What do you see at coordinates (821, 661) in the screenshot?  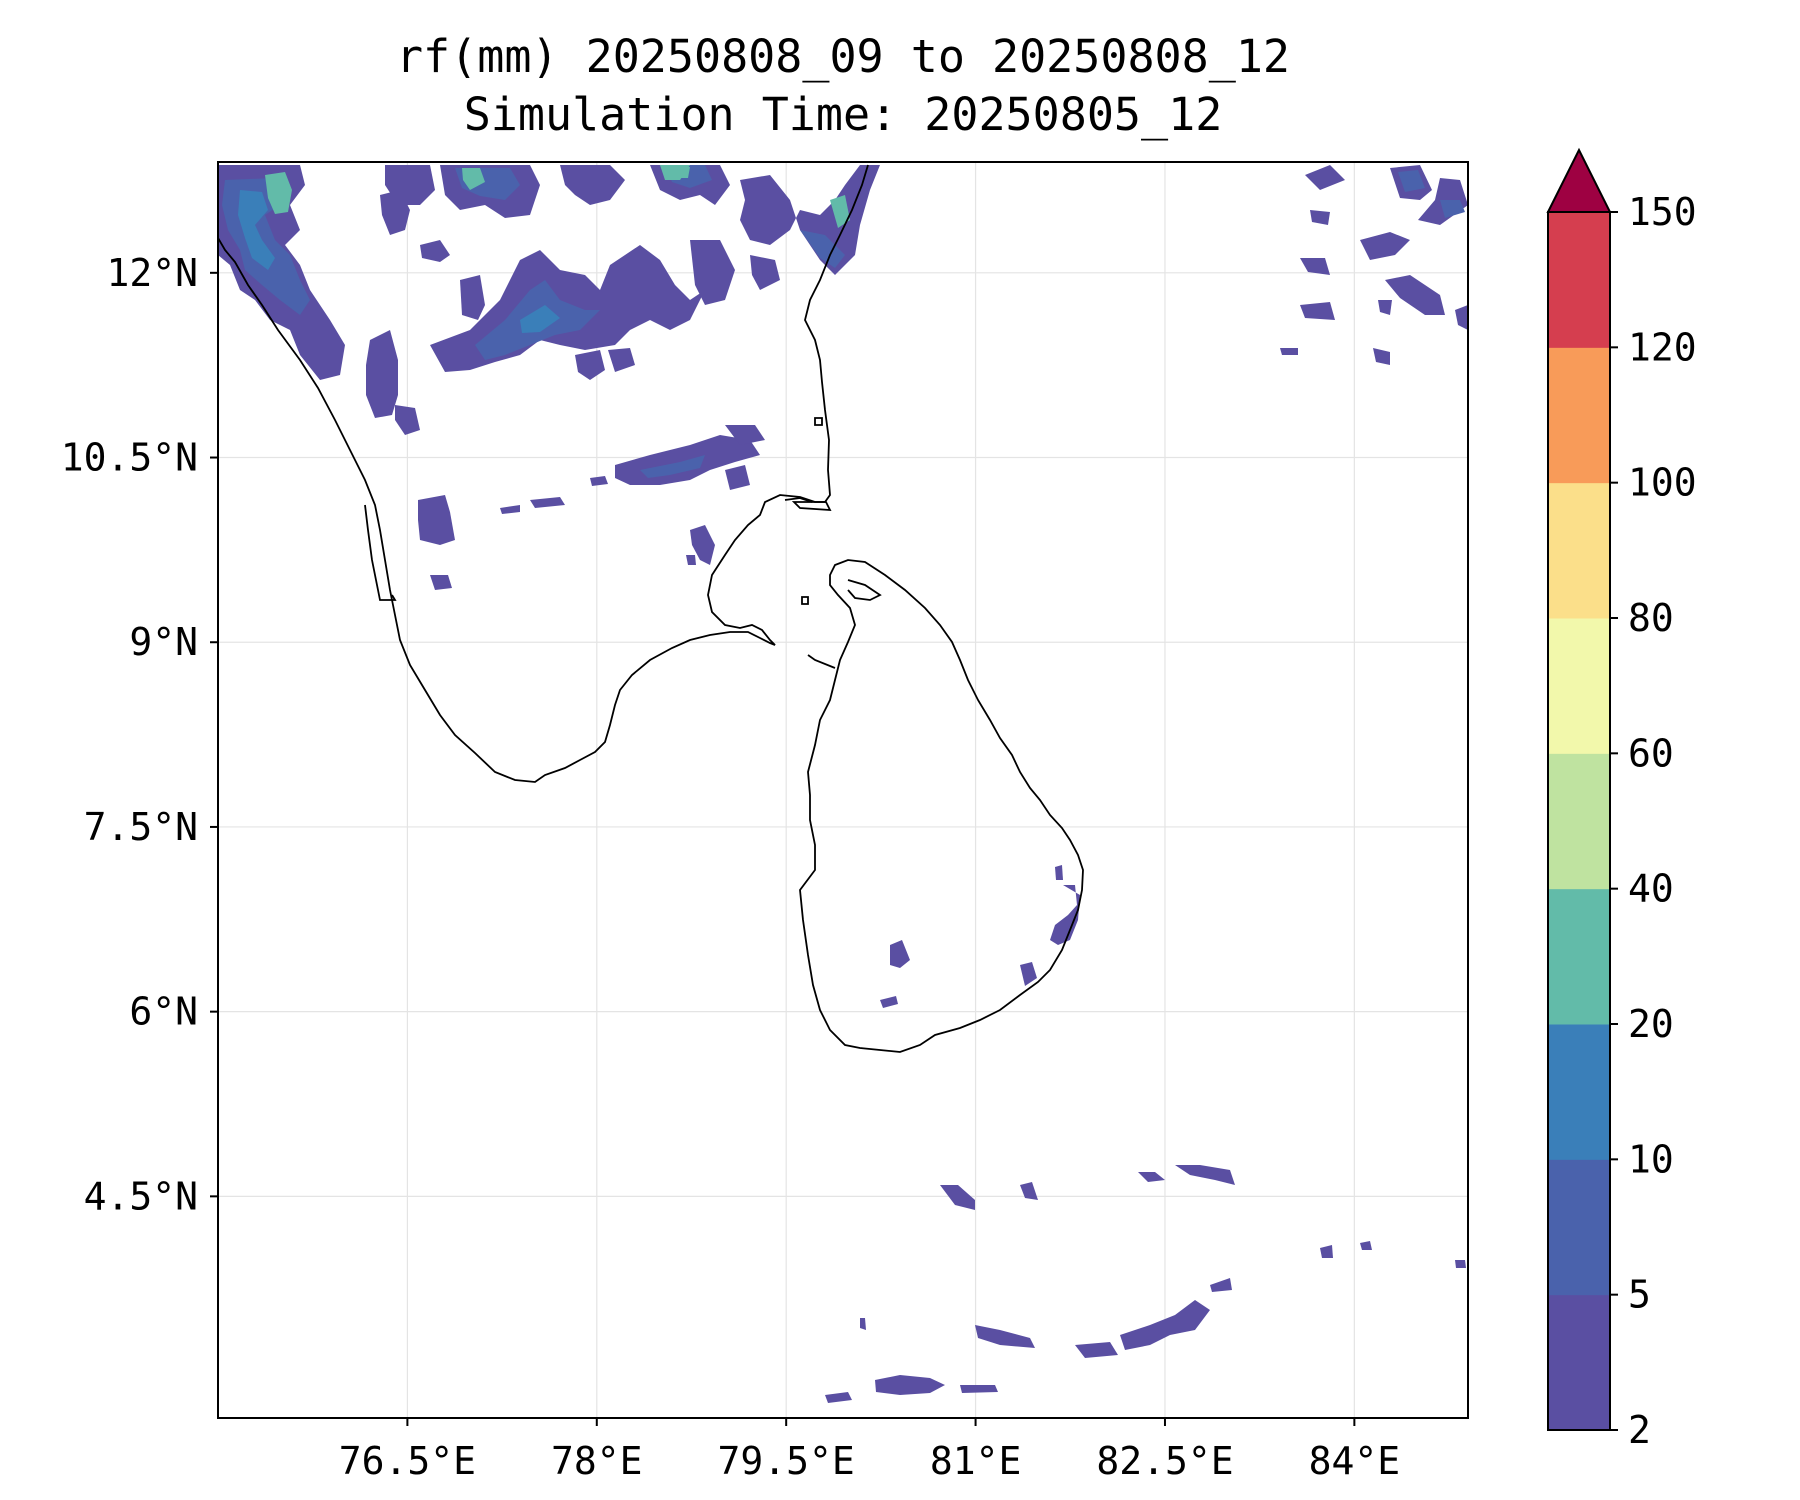 I see `mannar-island` at bounding box center [821, 661].